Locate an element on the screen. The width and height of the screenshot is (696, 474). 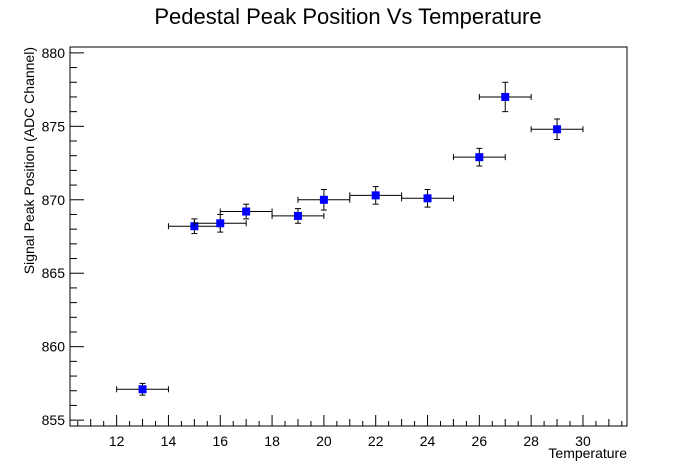
x-axis-label: Temperature is located at coordinates (587, 453).